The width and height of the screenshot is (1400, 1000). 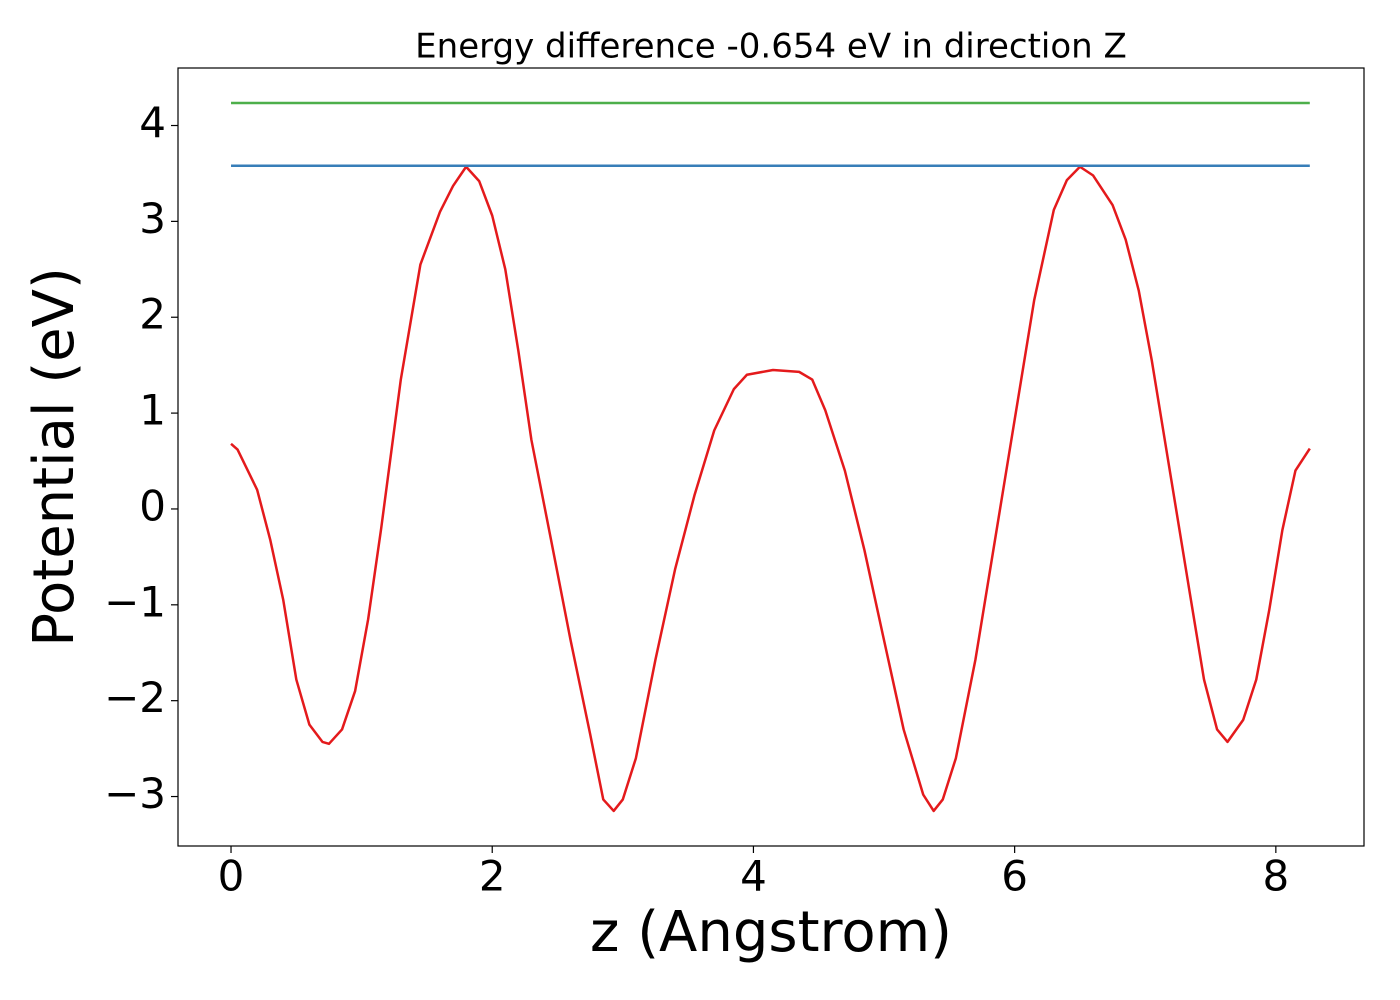 What do you see at coordinates (135, 697) in the screenshot?
I see `y-tick-label: −2` at bounding box center [135, 697].